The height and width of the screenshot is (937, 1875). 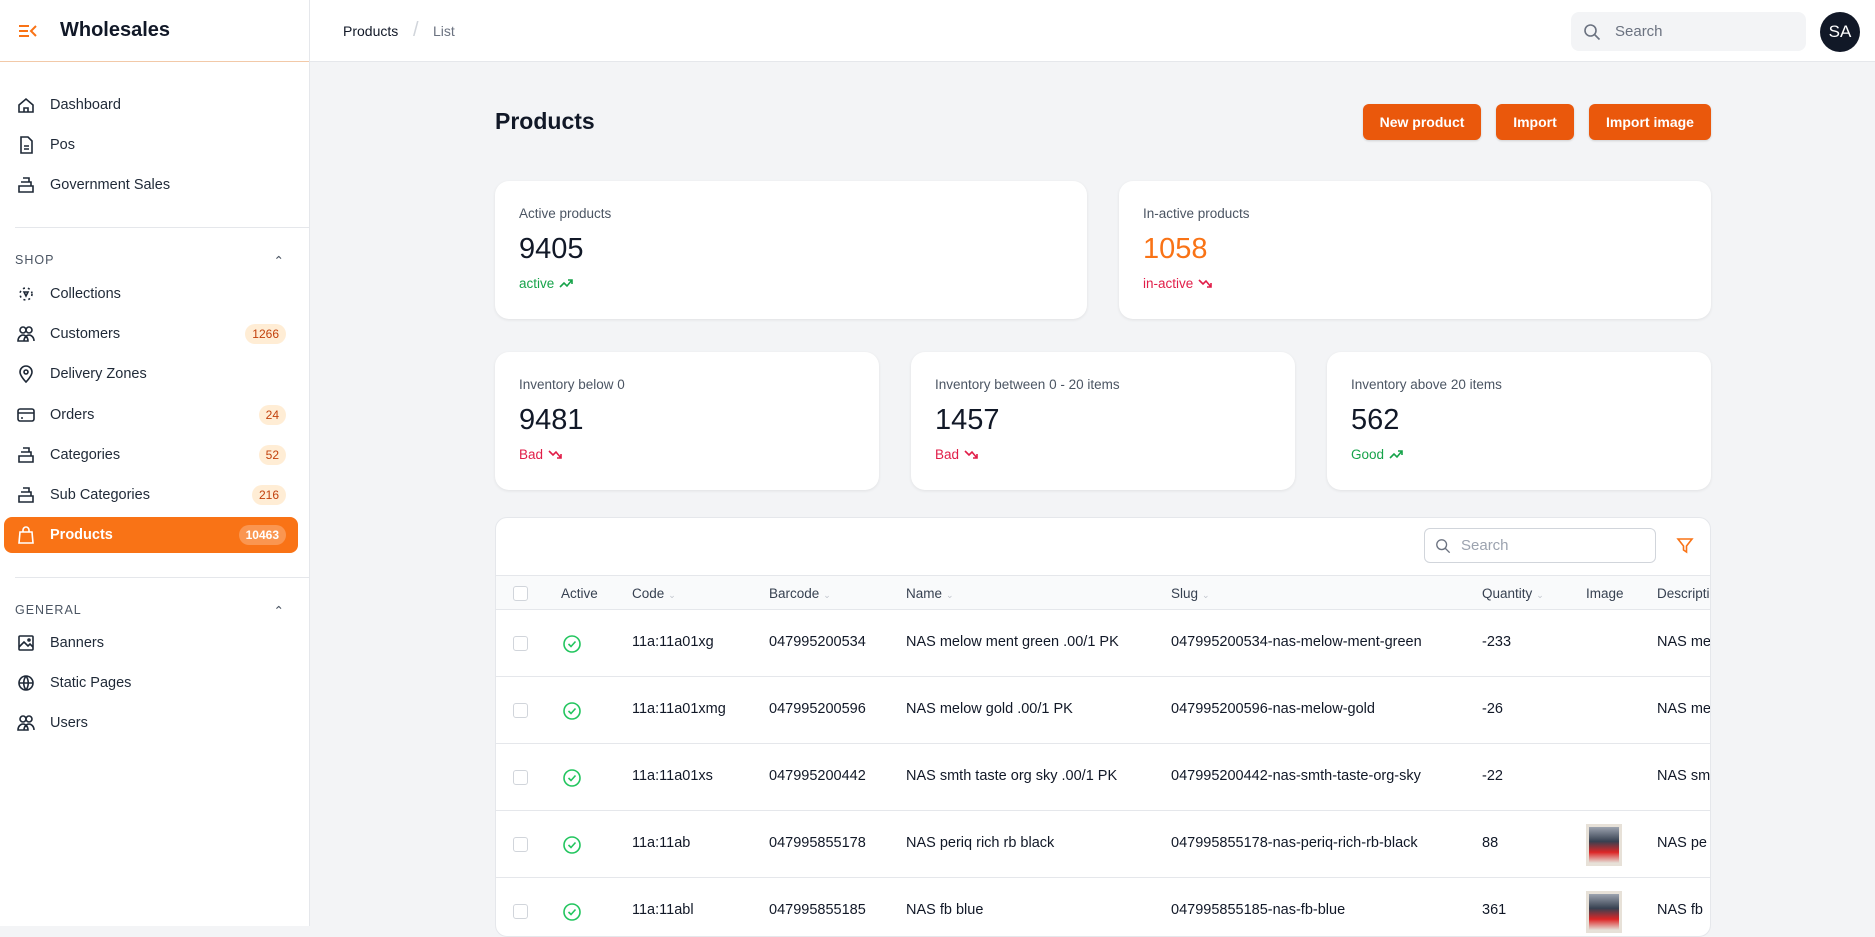 What do you see at coordinates (1592, 31) in the screenshot?
I see `search-icon` at bounding box center [1592, 31].